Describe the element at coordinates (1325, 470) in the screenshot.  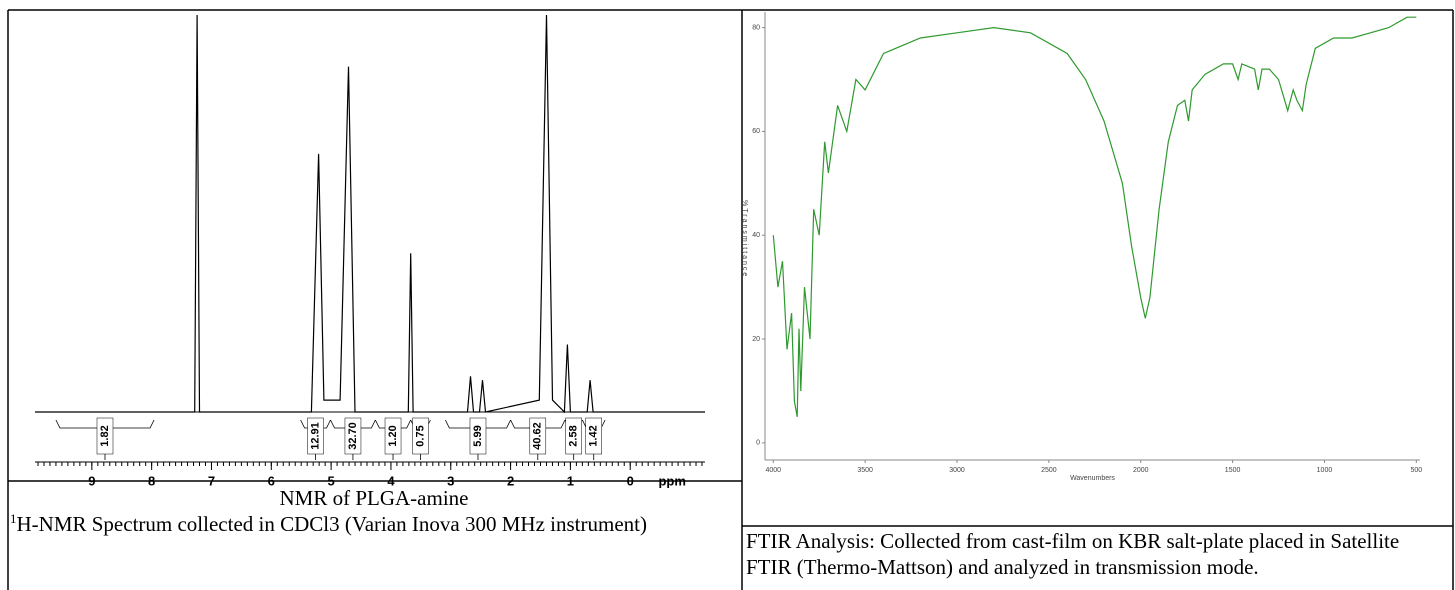
I see `x-tick-label: 1000` at that location.